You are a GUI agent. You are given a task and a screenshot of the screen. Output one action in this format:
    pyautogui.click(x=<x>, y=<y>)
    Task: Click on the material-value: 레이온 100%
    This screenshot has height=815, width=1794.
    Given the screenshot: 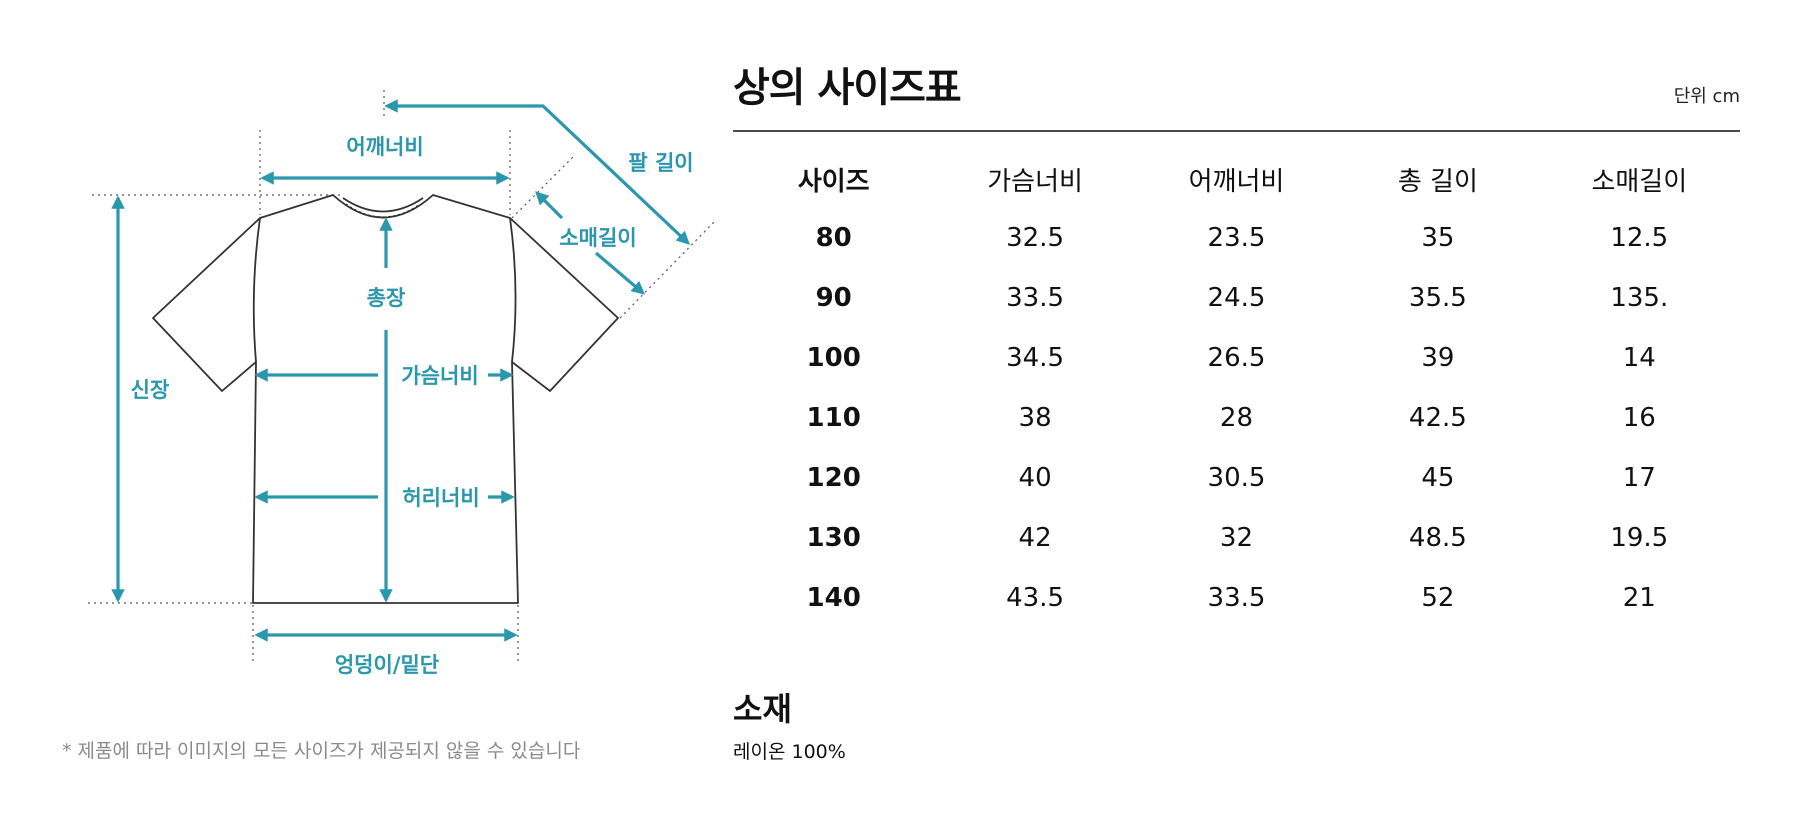 What is the action you would take?
    pyautogui.click(x=789, y=752)
    